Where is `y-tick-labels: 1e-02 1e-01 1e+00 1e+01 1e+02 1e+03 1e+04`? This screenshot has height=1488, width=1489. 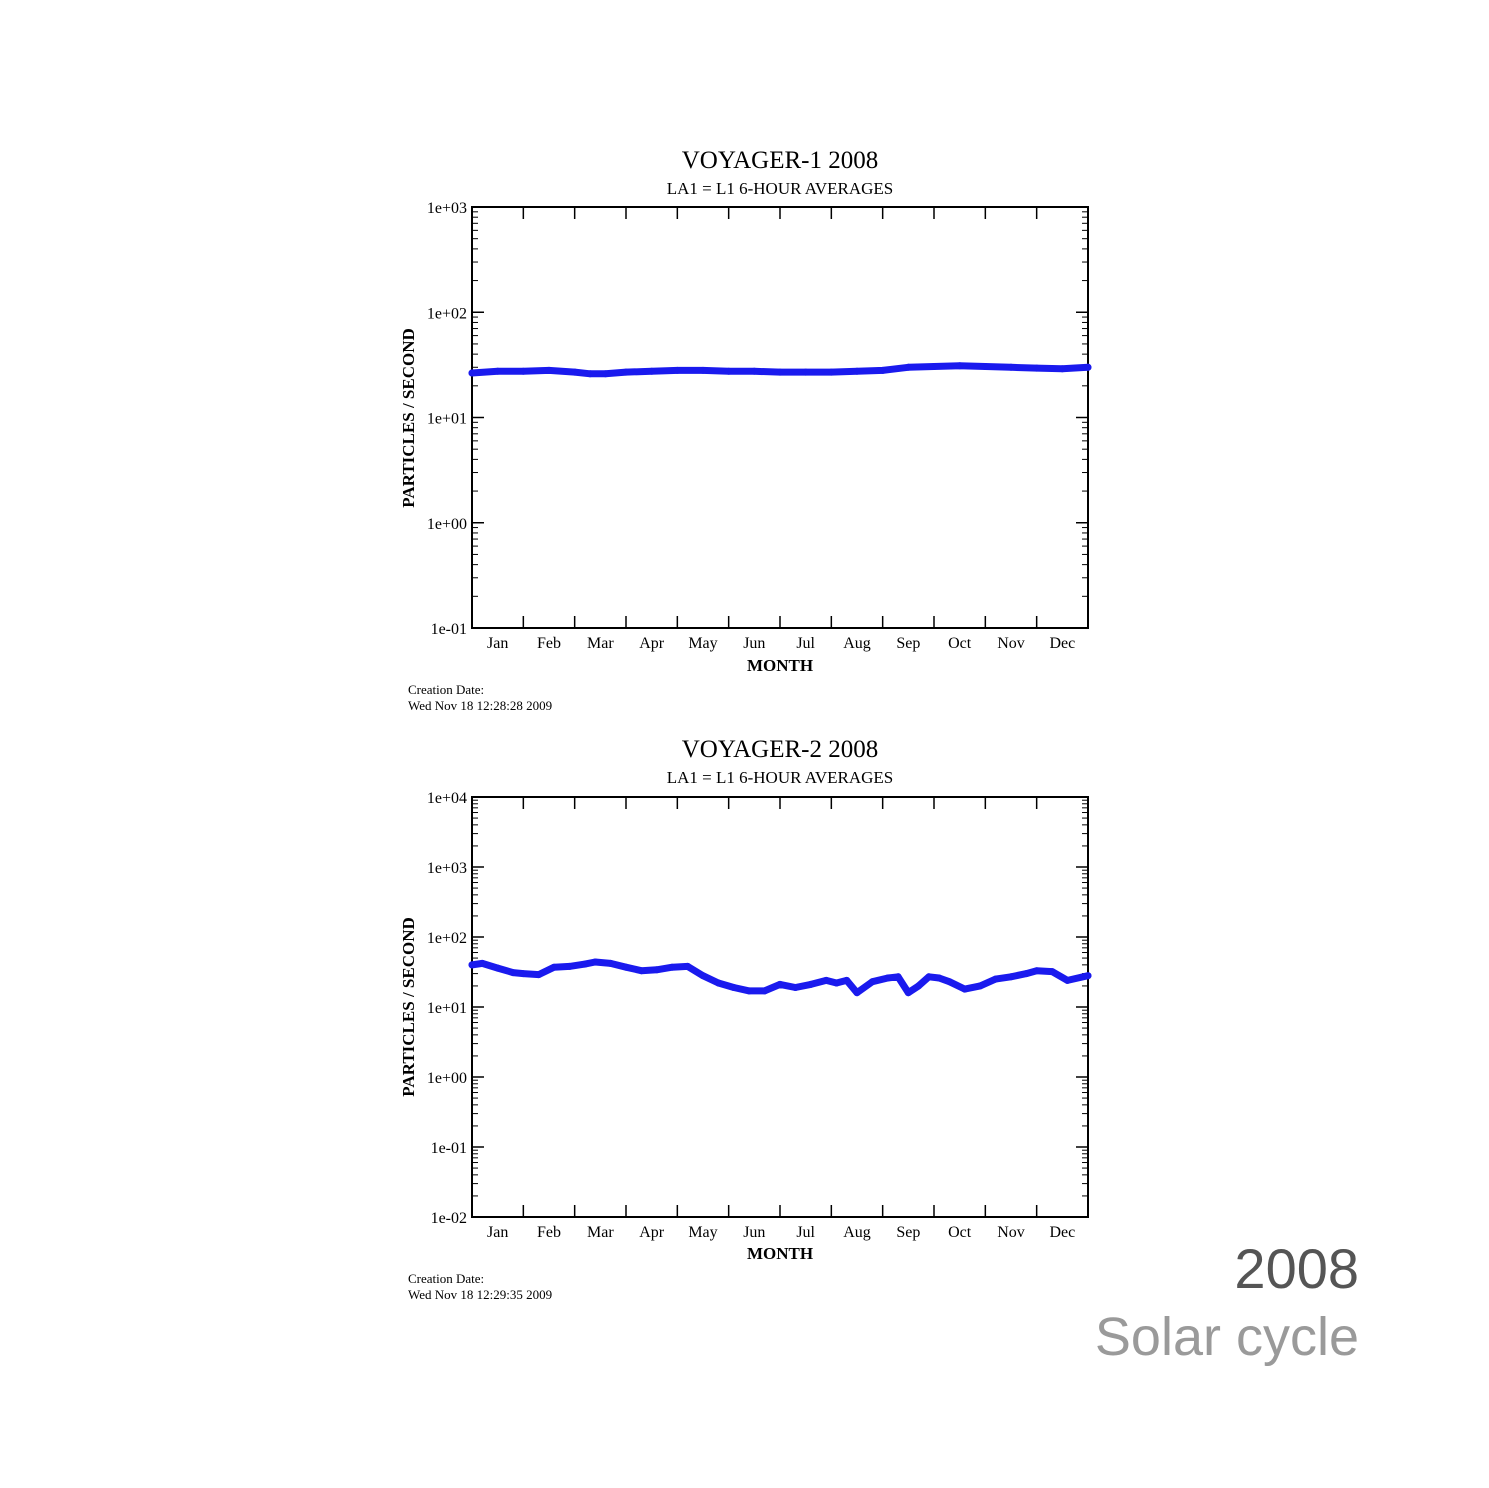
y-tick-labels: 1e-02 1e-01 1e+00 1e+01 1e+02 1e+03 1e+04 is located at coordinates (447, 1008).